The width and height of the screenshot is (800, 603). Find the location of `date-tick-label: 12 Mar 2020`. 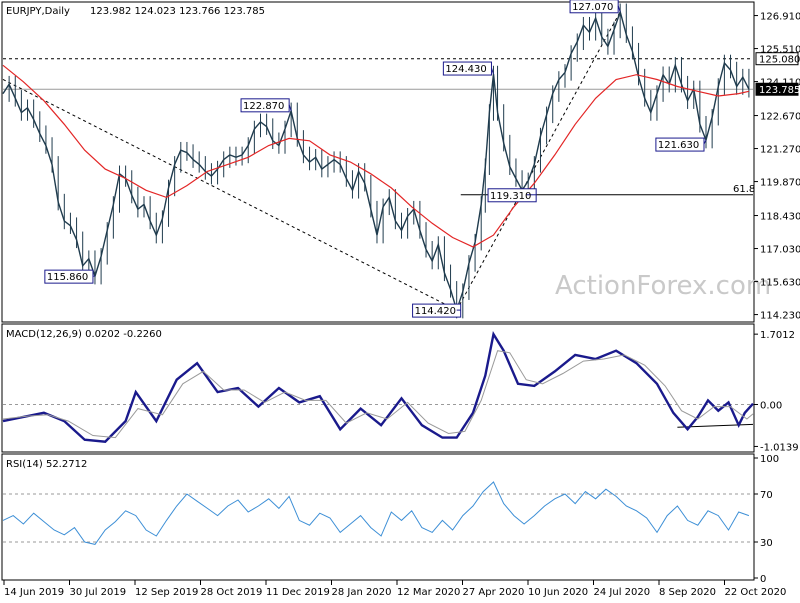

date-tick-label: 12 Mar 2020 is located at coordinates (428, 592).